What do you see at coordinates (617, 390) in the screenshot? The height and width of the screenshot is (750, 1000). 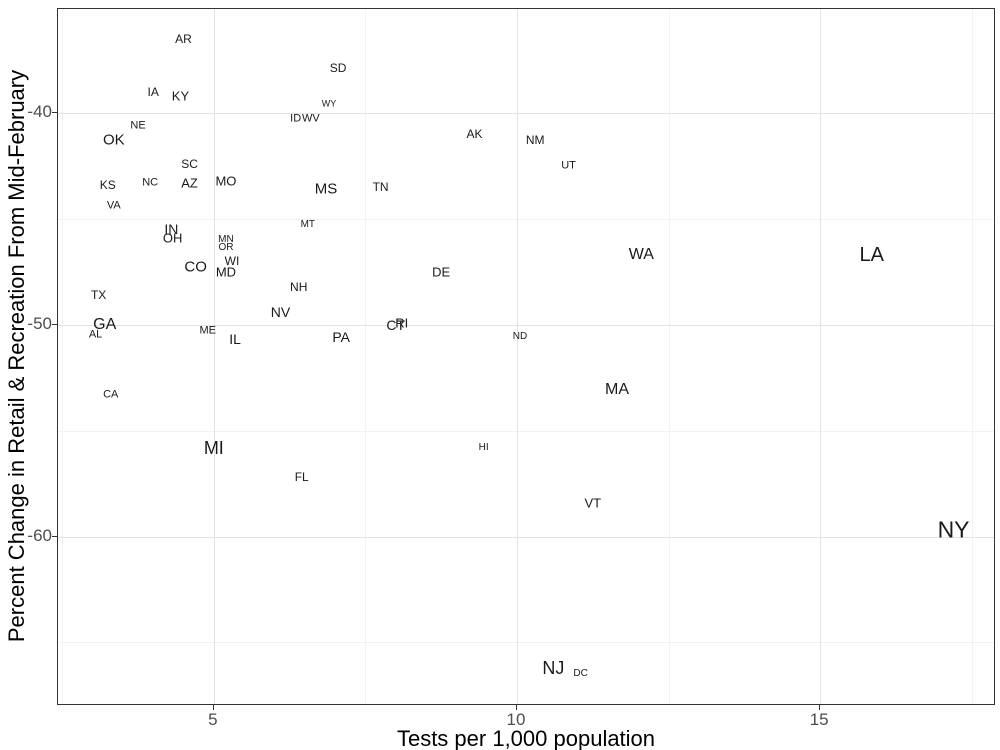 I see `state-label-ma: MA` at bounding box center [617, 390].